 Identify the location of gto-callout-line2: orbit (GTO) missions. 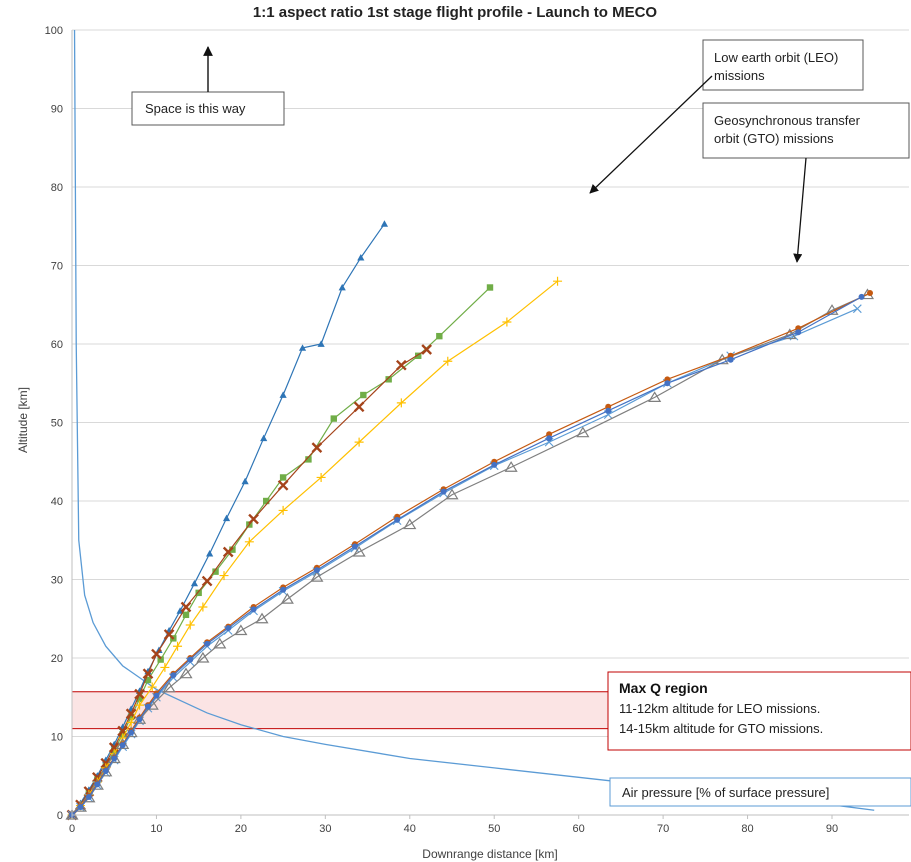
(774, 138).